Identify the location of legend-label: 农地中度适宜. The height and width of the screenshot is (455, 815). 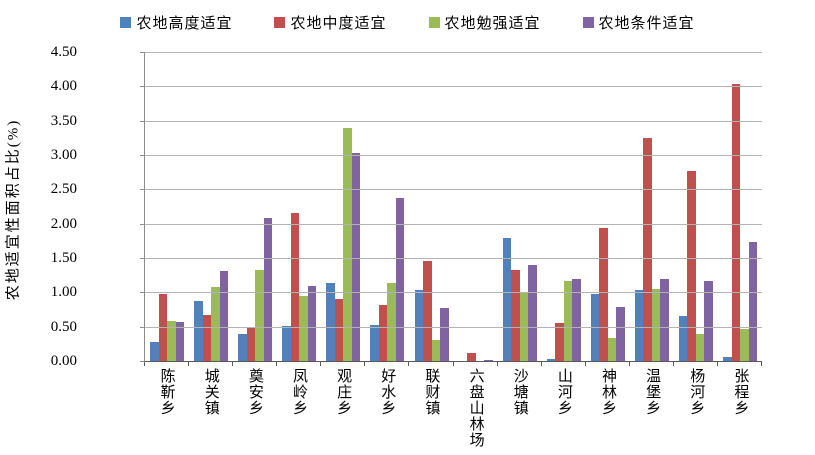
(338, 24).